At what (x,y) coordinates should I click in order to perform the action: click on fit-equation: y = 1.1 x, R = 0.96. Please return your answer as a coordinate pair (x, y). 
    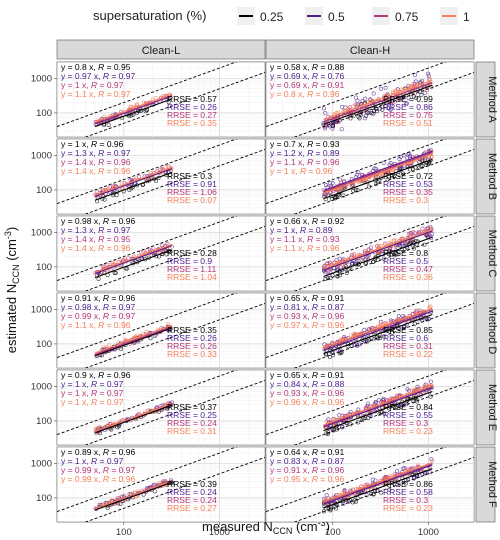
    Looking at the image, I should click on (96, 325).